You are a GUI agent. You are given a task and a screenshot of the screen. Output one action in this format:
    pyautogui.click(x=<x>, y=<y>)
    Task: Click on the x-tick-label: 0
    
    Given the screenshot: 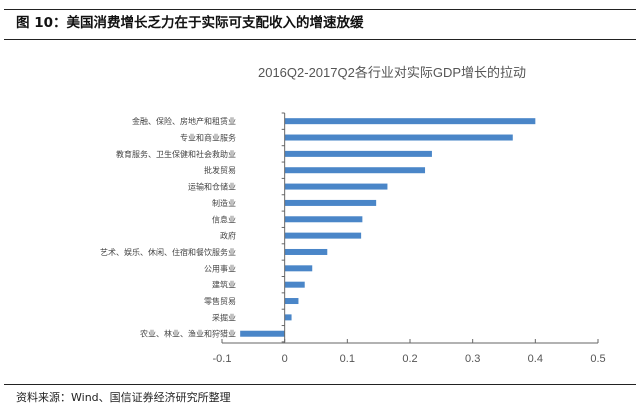 What is the action you would take?
    pyautogui.click(x=285, y=359)
    